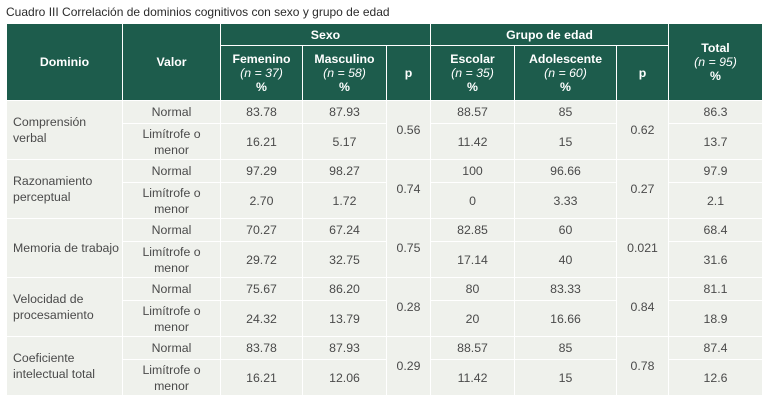  What do you see at coordinates (261, 200) in the screenshot?
I see `cell-femenino: 2.70` at bounding box center [261, 200].